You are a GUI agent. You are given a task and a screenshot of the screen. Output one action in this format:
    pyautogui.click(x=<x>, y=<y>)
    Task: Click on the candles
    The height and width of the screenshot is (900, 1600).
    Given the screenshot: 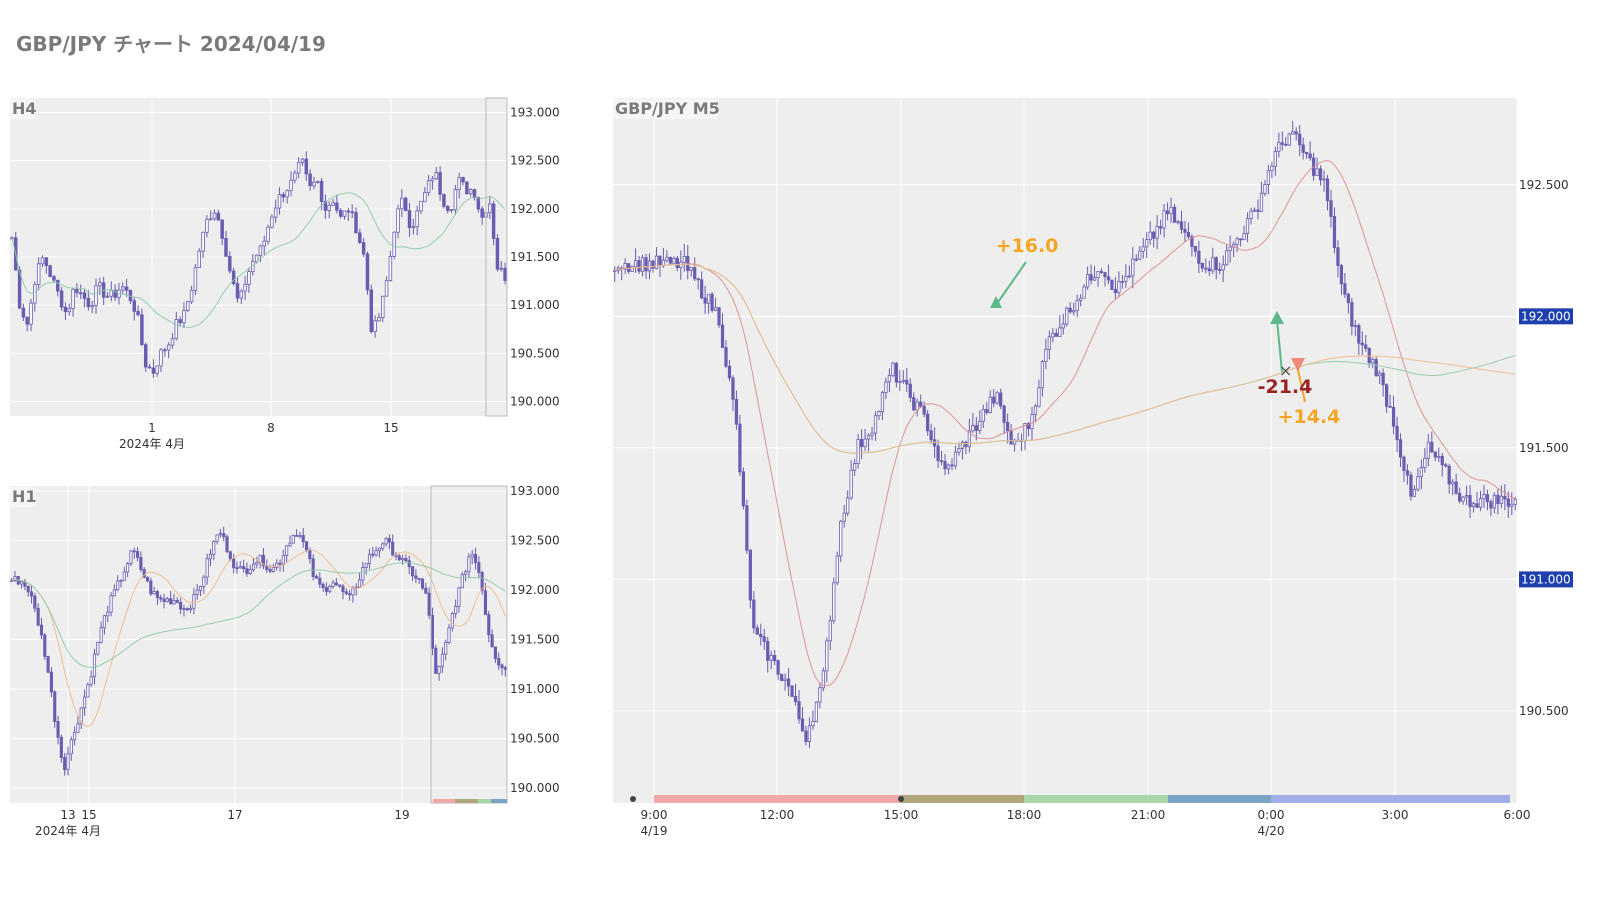 What is the action you would take?
    pyautogui.click(x=258, y=651)
    